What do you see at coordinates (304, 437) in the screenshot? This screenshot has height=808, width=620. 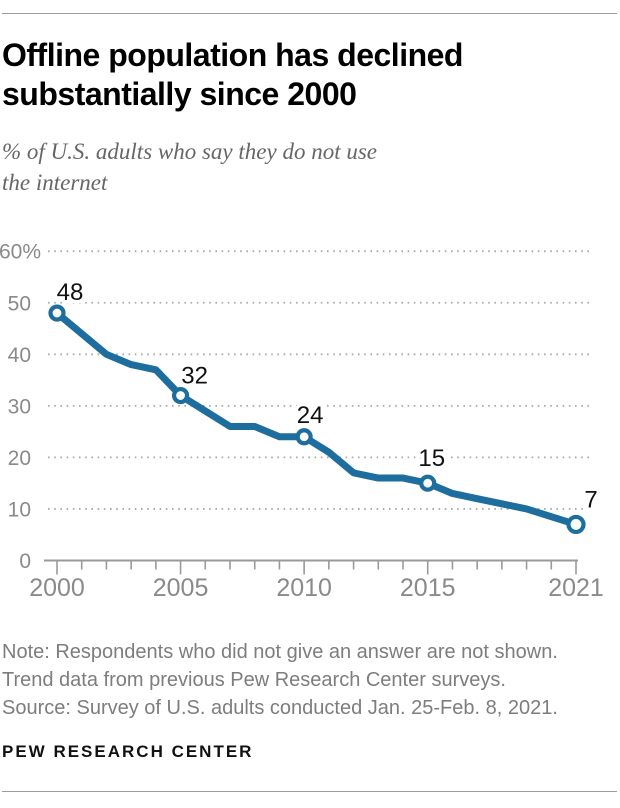 I see `data-point-marker-2010` at bounding box center [304, 437].